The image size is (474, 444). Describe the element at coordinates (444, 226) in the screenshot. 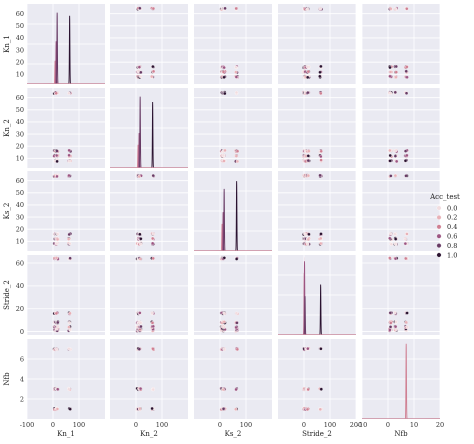

I see `legend: Acc_test 0.0 0.20.4 0.60.81.0` at that location.